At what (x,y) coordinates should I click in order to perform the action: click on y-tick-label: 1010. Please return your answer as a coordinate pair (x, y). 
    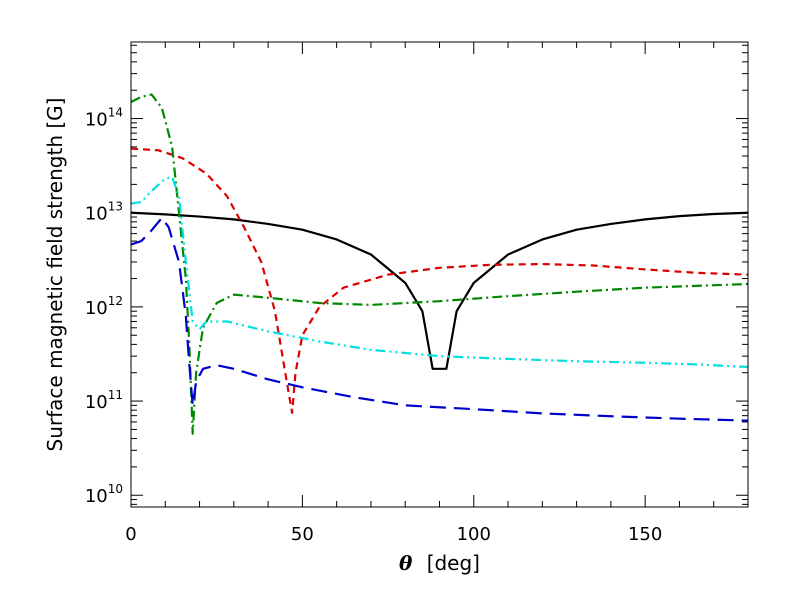
    Looking at the image, I should click on (104, 494).